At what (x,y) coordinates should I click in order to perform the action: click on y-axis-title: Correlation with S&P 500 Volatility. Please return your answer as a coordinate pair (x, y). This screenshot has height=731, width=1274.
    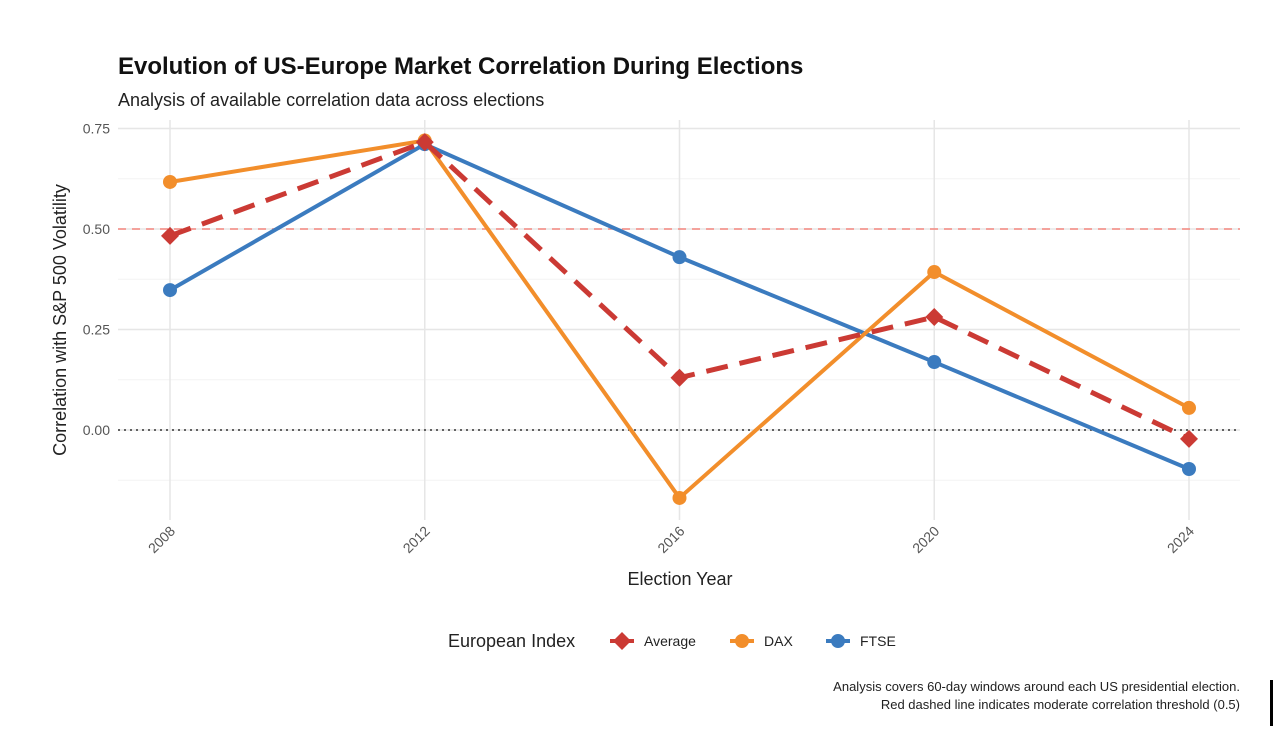
    Looking at the image, I should click on (60, 320).